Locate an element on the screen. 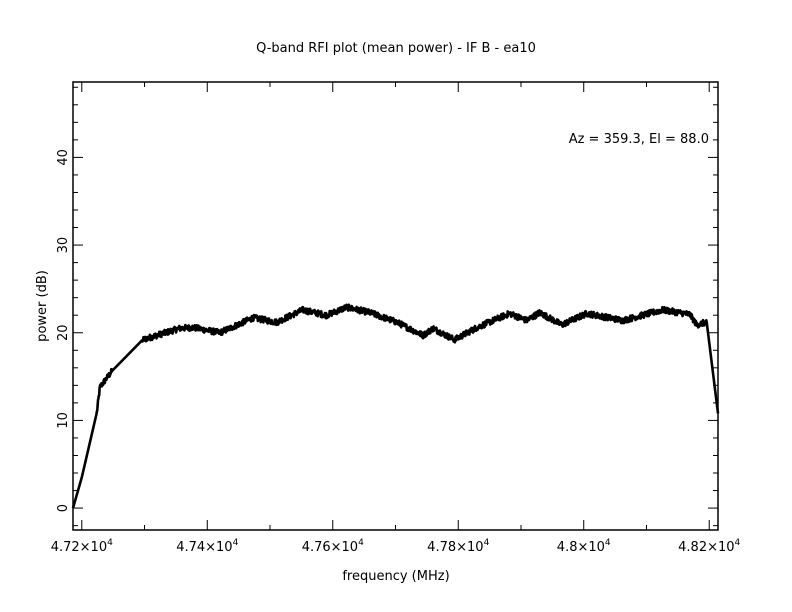 This screenshot has height=612, width=792. x-axis-label: frequency (MHz) is located at coordinates (395, 576).